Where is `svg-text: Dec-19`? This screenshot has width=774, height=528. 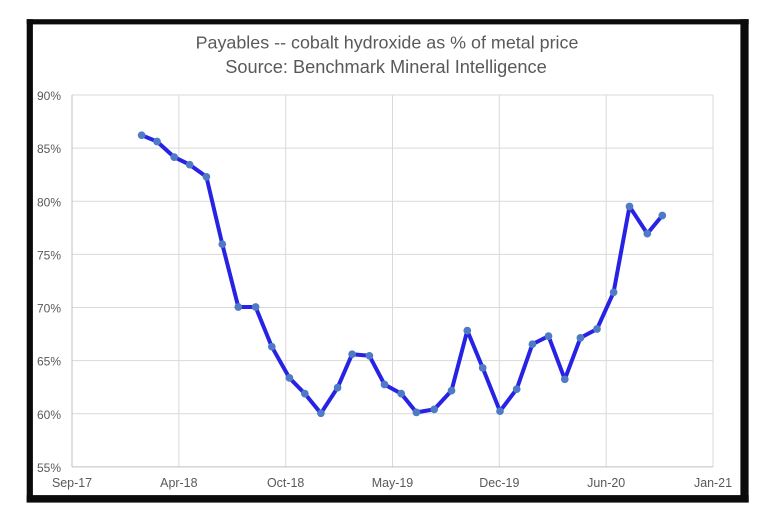 svg-text: Dec-19 is located at coordinates (499, 483).